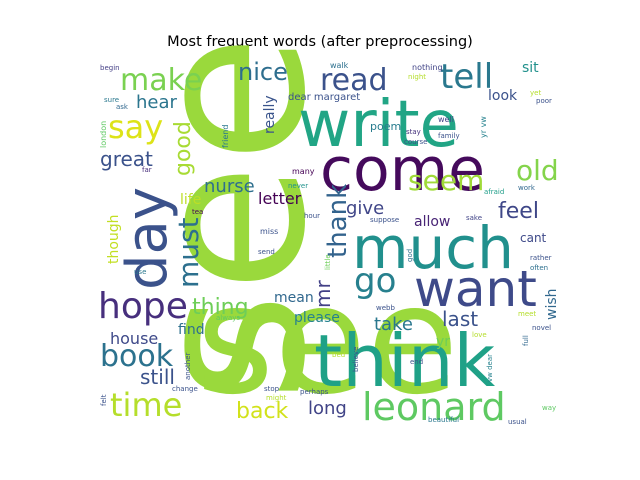 The height and width of the screenshot is (480, 640). What do you see at coordinates (269, 231) in the screenshot?
I see `word-miss: miss` at bounding box center [269, 231].